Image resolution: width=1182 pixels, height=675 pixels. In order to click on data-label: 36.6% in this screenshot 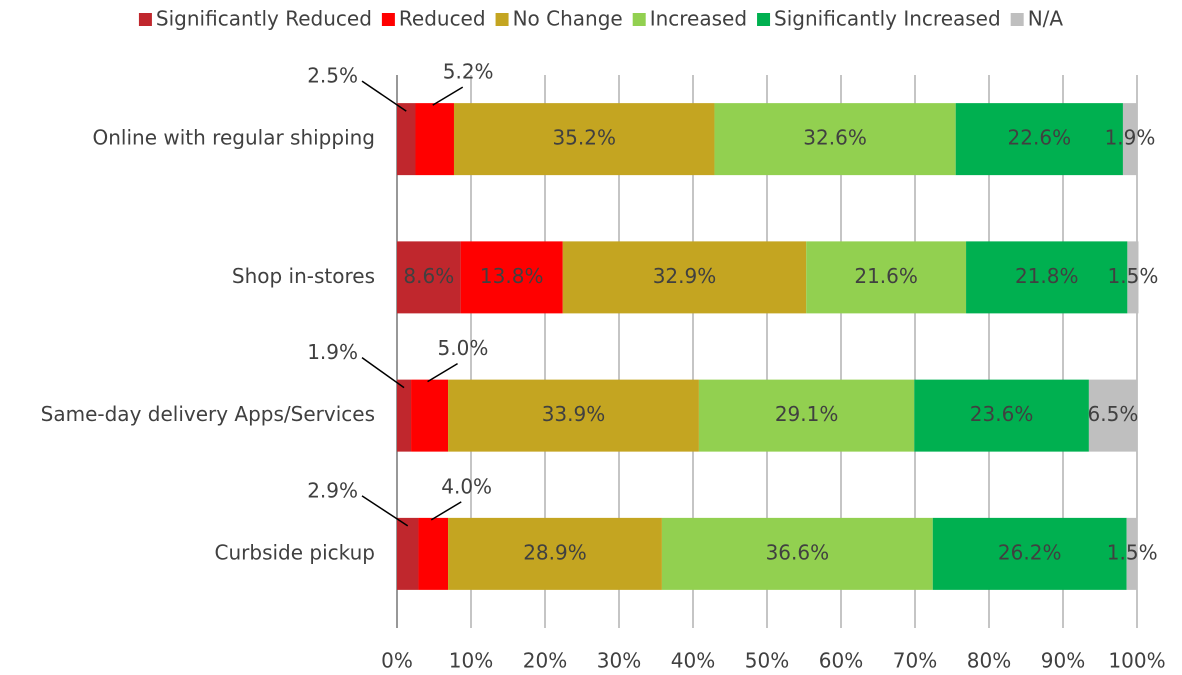, I will do `click(798, 552)`.